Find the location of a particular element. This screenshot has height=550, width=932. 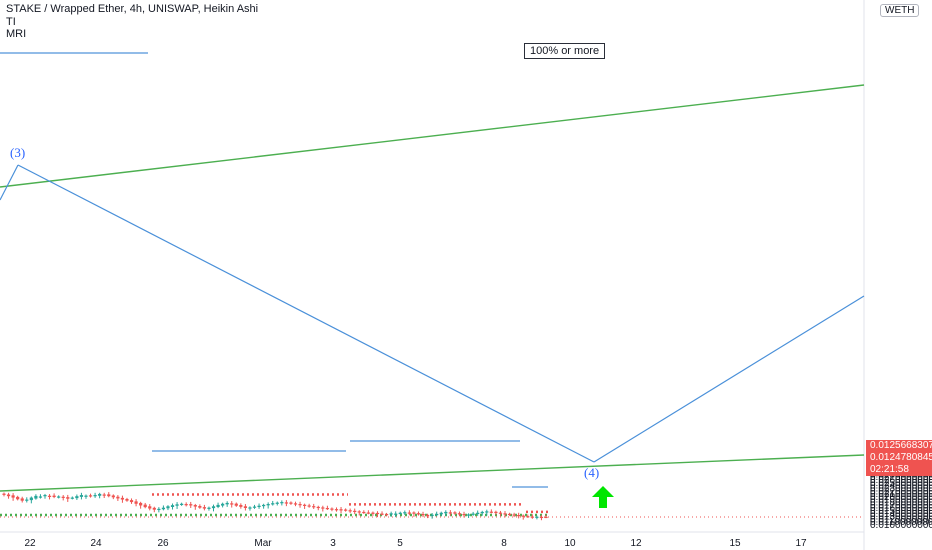

candles is located at coordinates (275, 506).